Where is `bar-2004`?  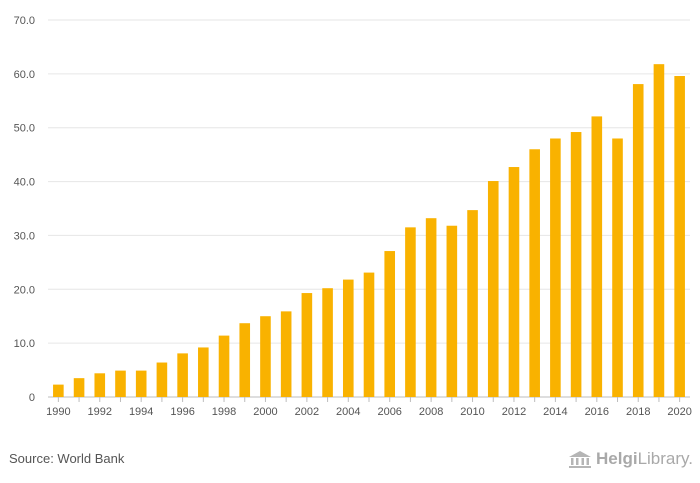
bar-2004 is located at coordinates (348, 338).